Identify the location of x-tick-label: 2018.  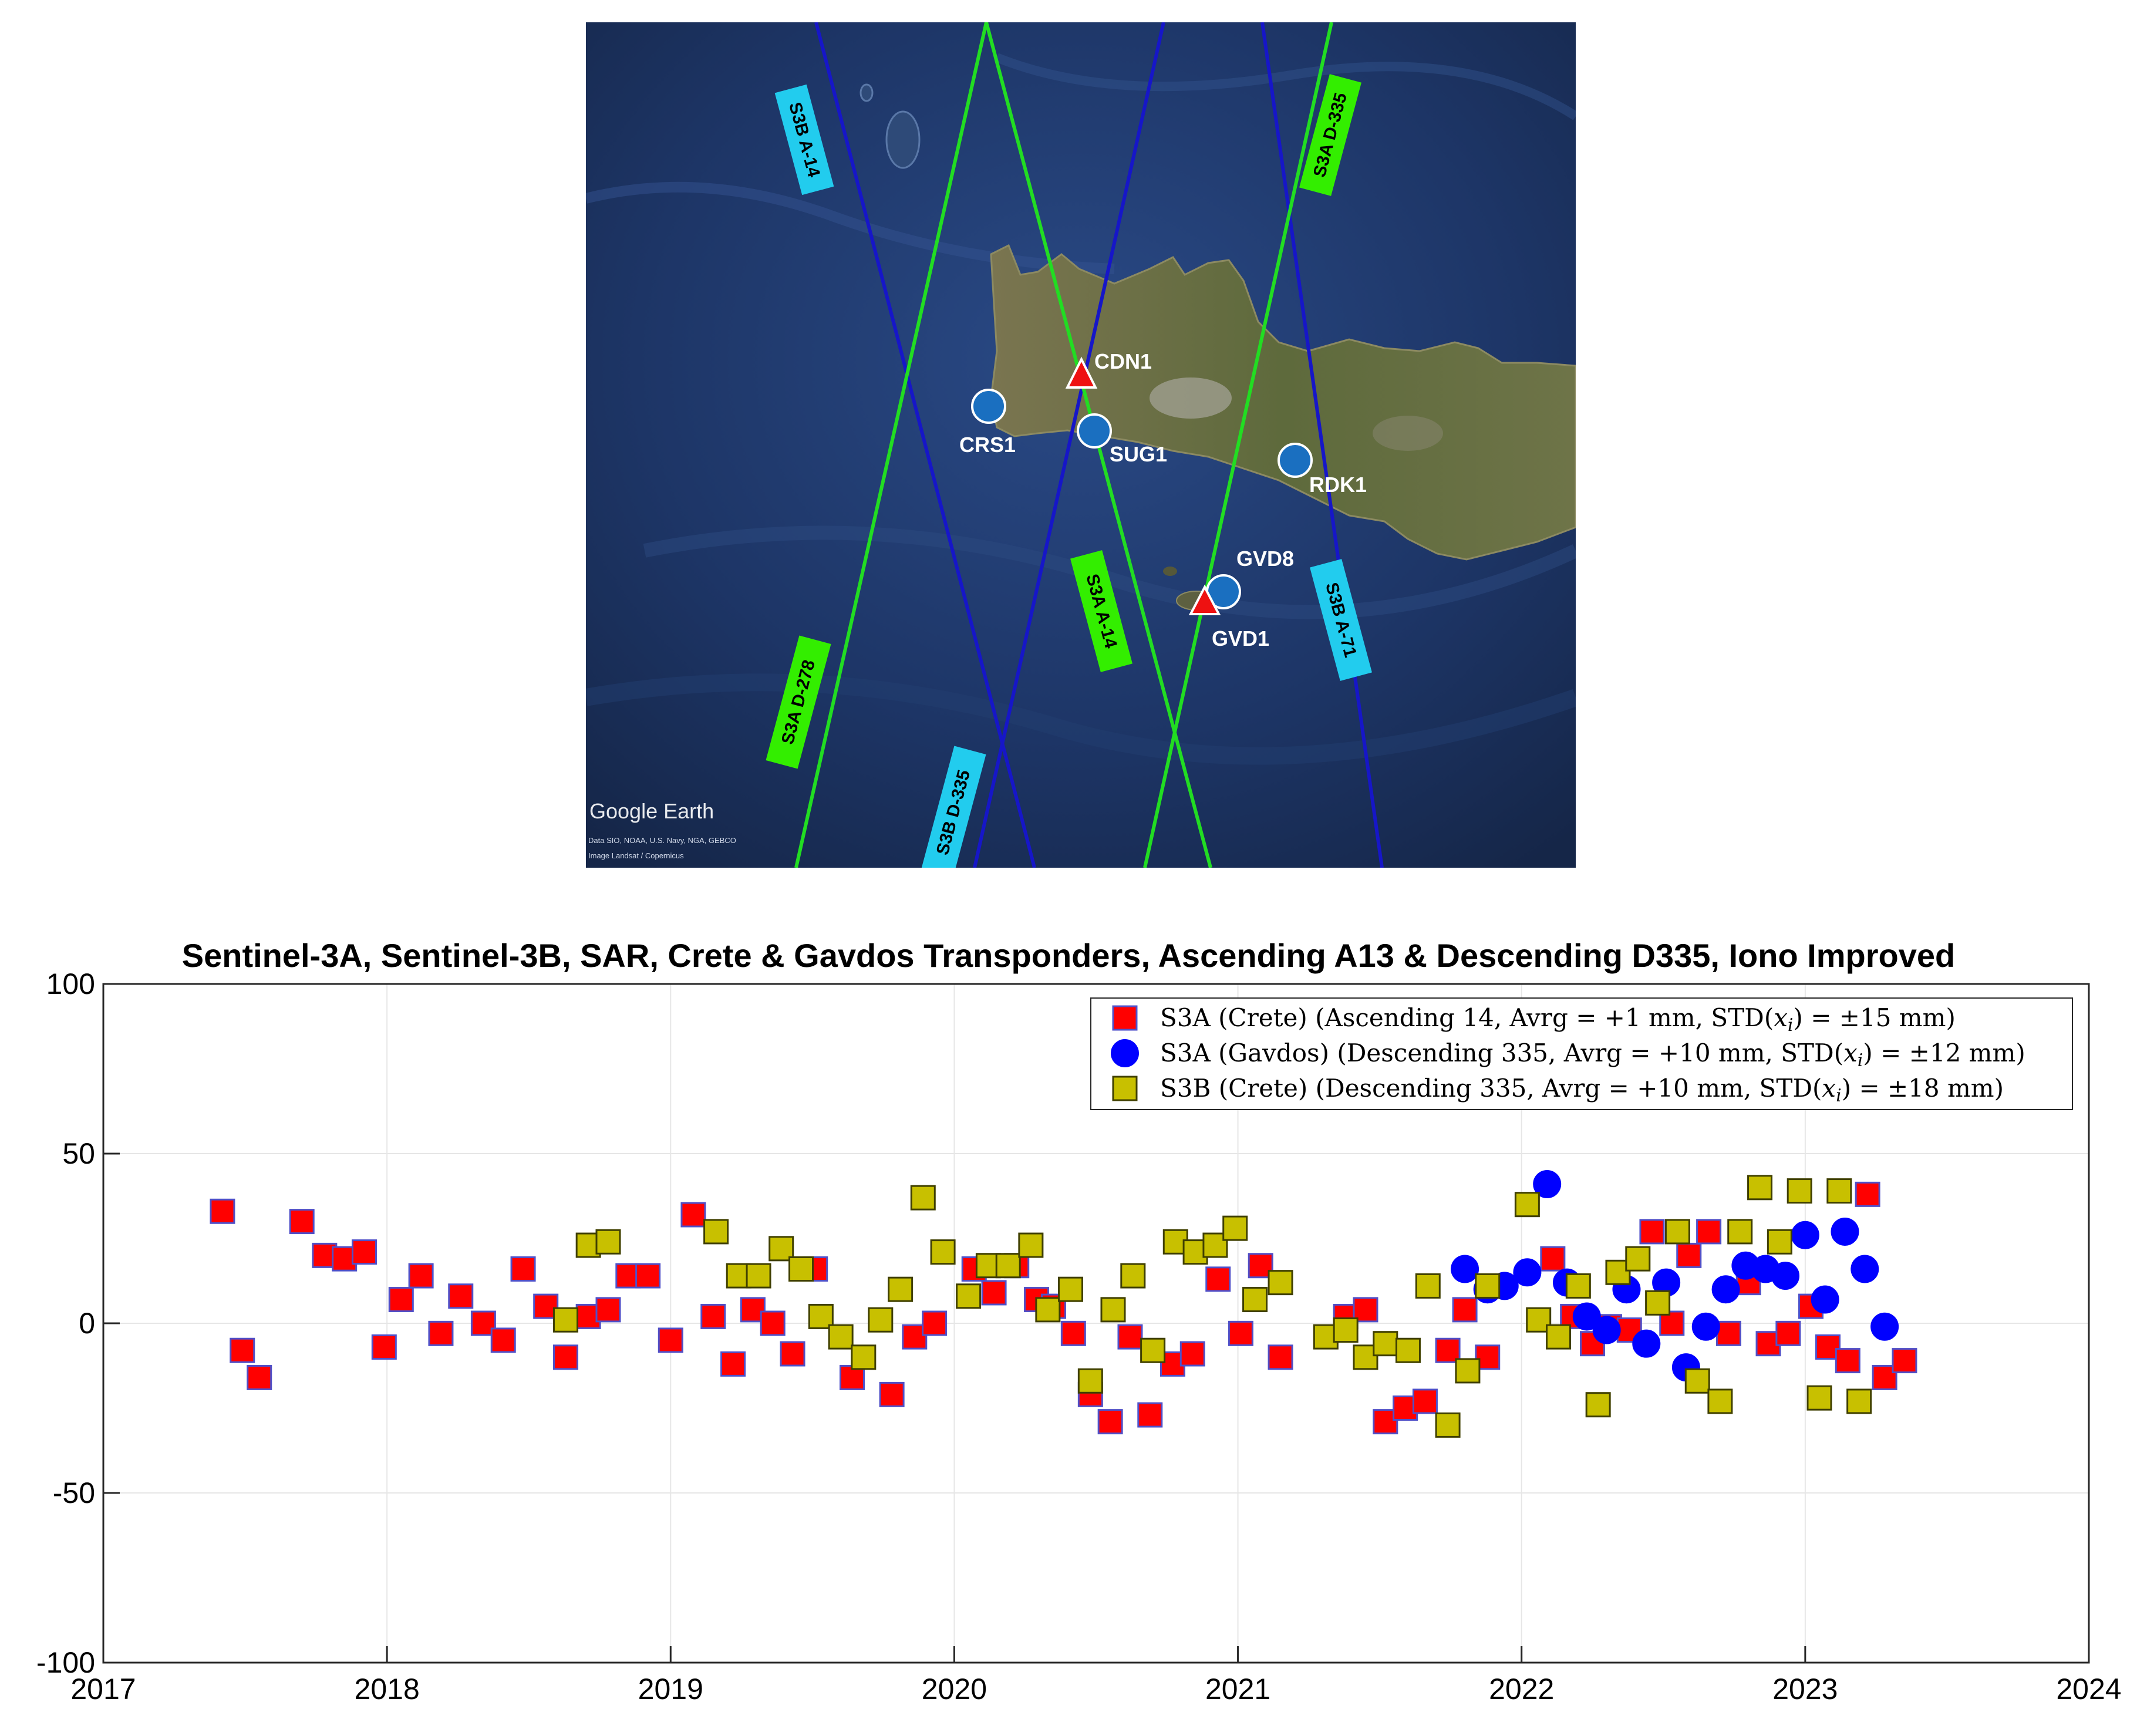
(388, 1689).